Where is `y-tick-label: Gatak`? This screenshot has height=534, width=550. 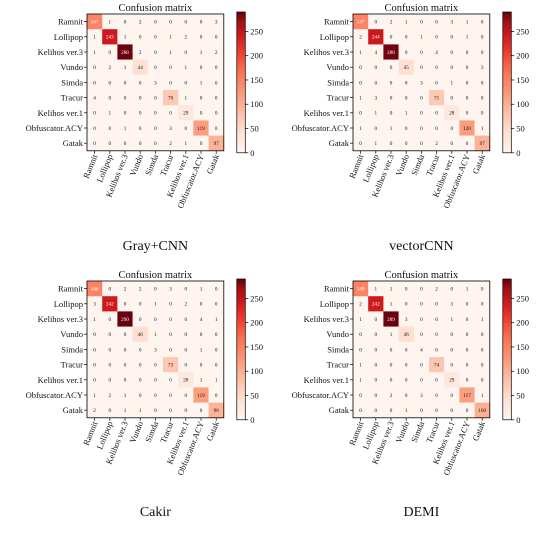 y-tick-label: Gatak is located at coordinates (339, 143).